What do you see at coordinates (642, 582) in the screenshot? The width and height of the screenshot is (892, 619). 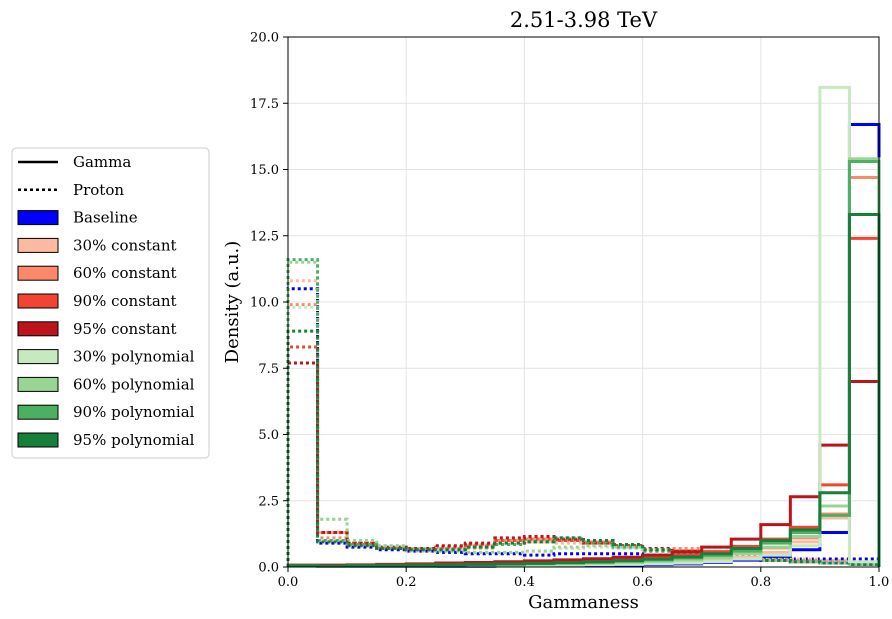 I see `x-tick-label: 0.6` at bounding box center [642, 582].